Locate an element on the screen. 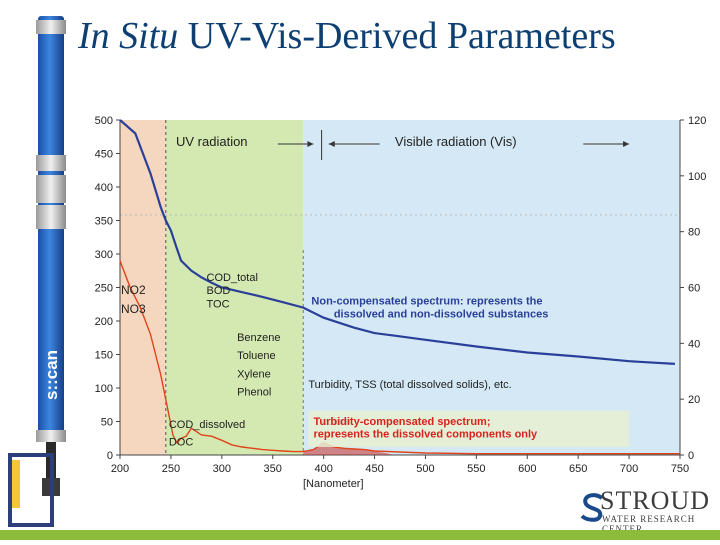  region-uv is located at coordinates (143, 287).